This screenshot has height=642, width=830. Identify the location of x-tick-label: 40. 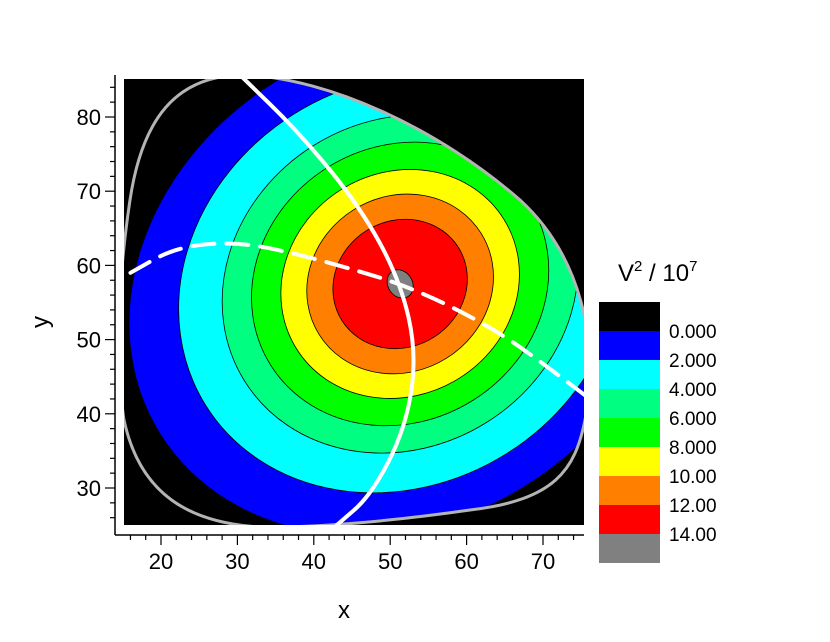
(314, 561).